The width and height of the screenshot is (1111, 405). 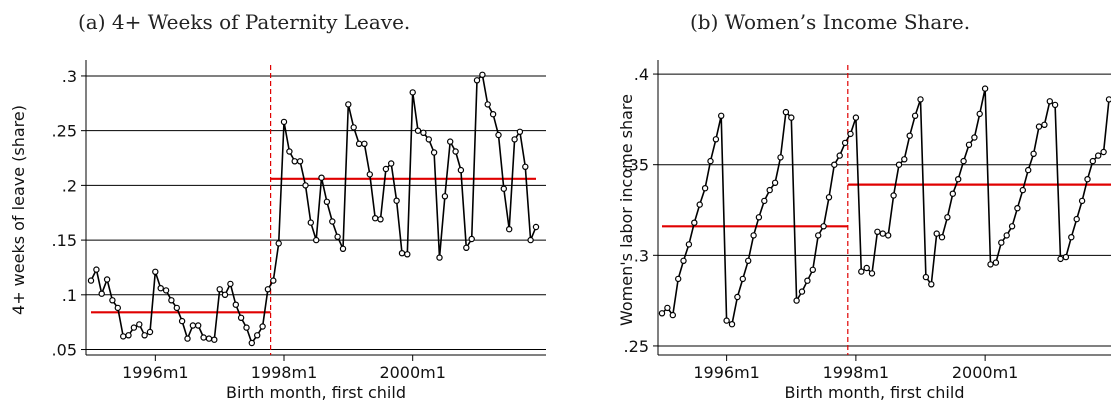 What do you see at coordinates (875, 392) in the screenshot?
I see `x-axis-label: Birth month, first child` at bounding box center [875, 392].